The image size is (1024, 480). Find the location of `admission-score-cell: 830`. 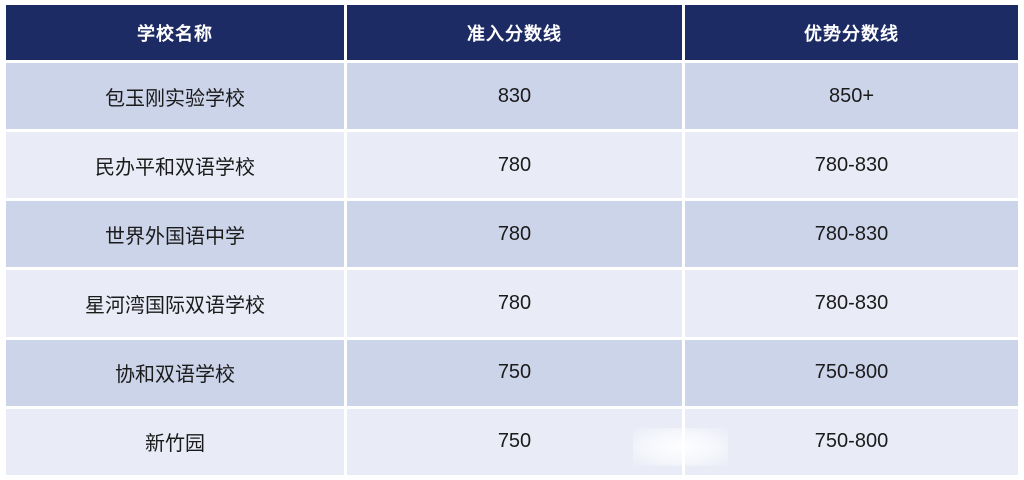

admission-score-cell: 830 is located at coordinates (514, 96).